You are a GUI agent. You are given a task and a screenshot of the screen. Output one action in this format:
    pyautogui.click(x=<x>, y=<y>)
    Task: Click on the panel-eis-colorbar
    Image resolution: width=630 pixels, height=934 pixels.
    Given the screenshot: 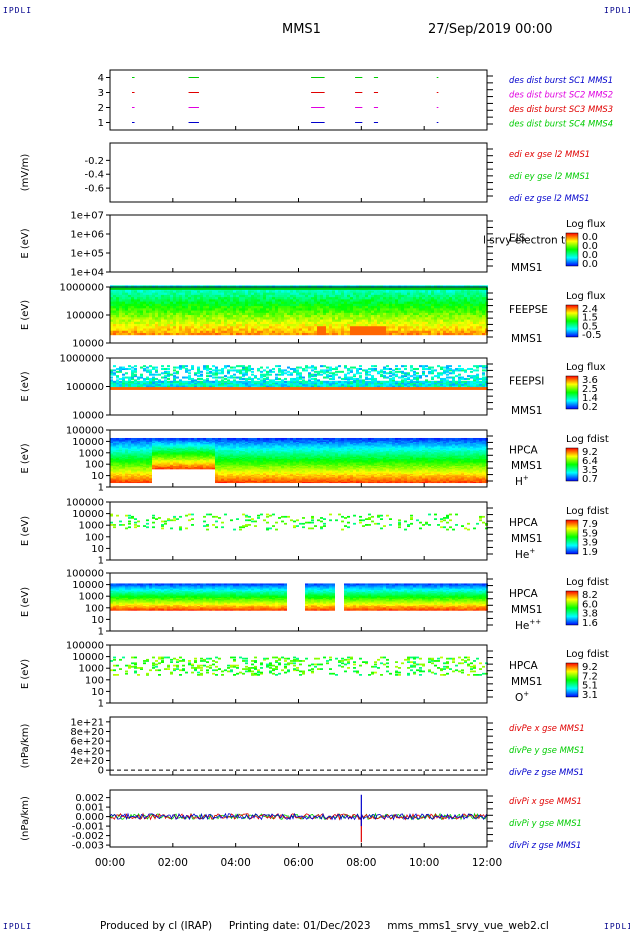 What is the action you would take?
    pyautogui.click(x=572, y=249)
    